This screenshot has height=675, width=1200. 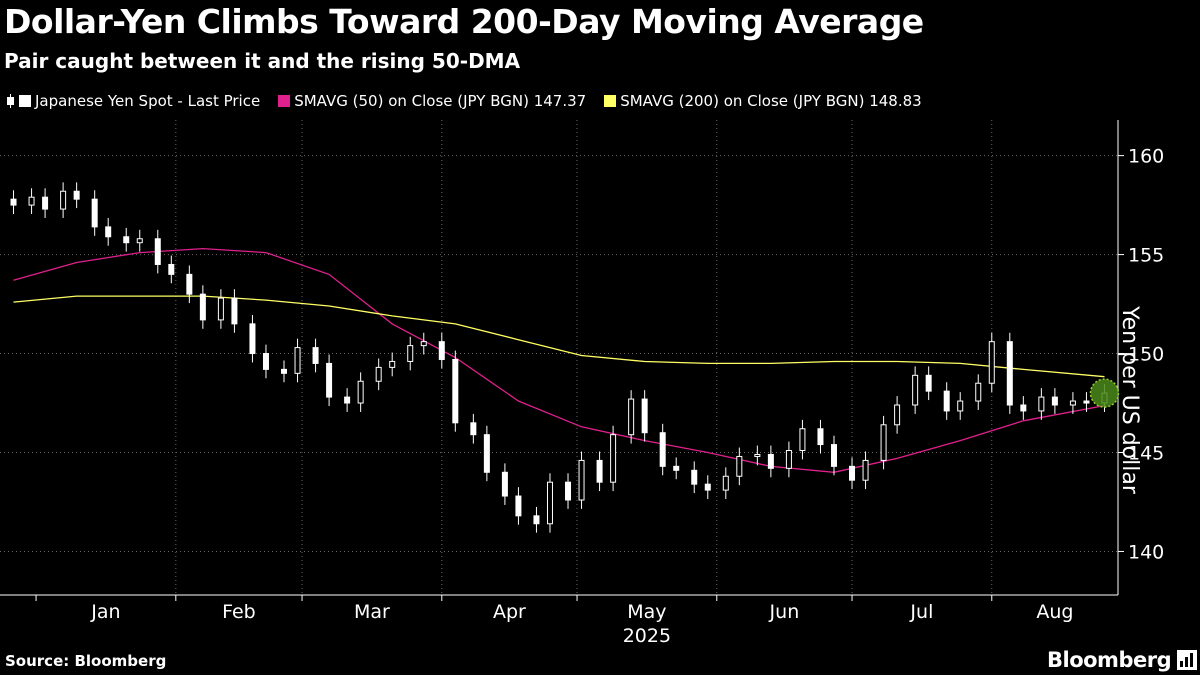 I want to click on legend-label-sma200: SMAVG (200) on Close (JPY BGN) 148.83, so click(x=771, y=101).